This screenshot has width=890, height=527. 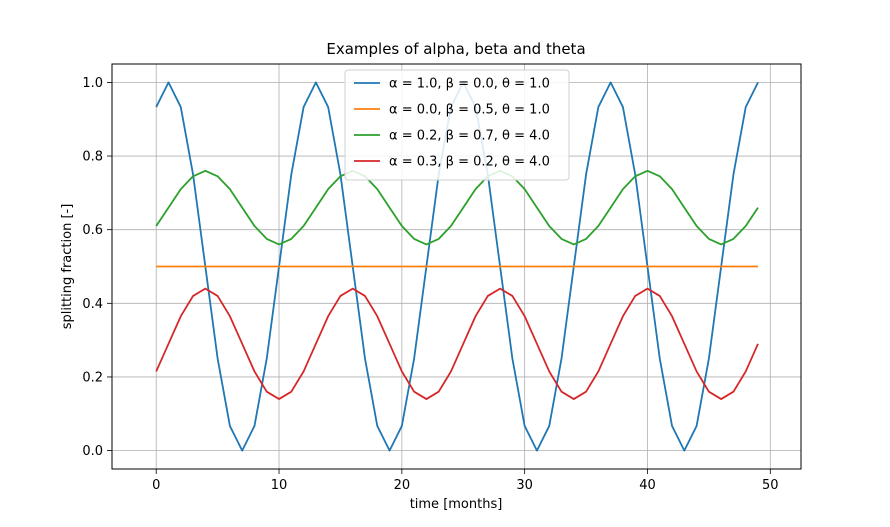 I want to click on y-tick-label: 0.6, so click(x=92, y=230).